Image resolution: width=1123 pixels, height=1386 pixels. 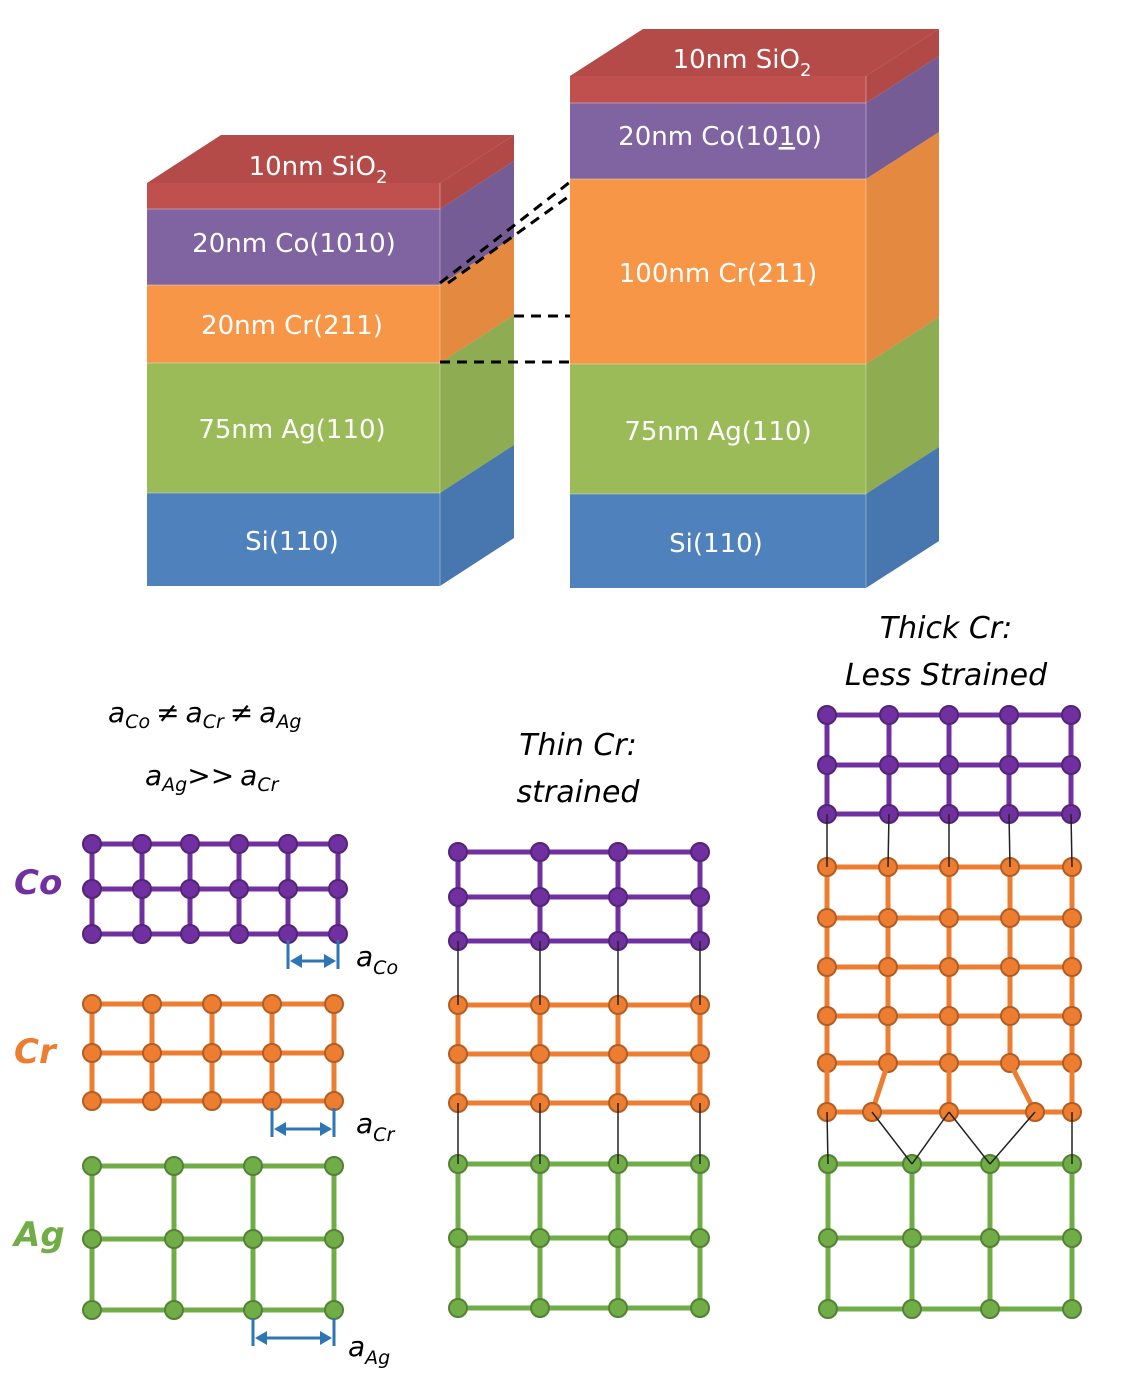 What do you see at coordinates (477, 515) in the screenshot?
I see `left-side-si` at bounding box center [477, 515].